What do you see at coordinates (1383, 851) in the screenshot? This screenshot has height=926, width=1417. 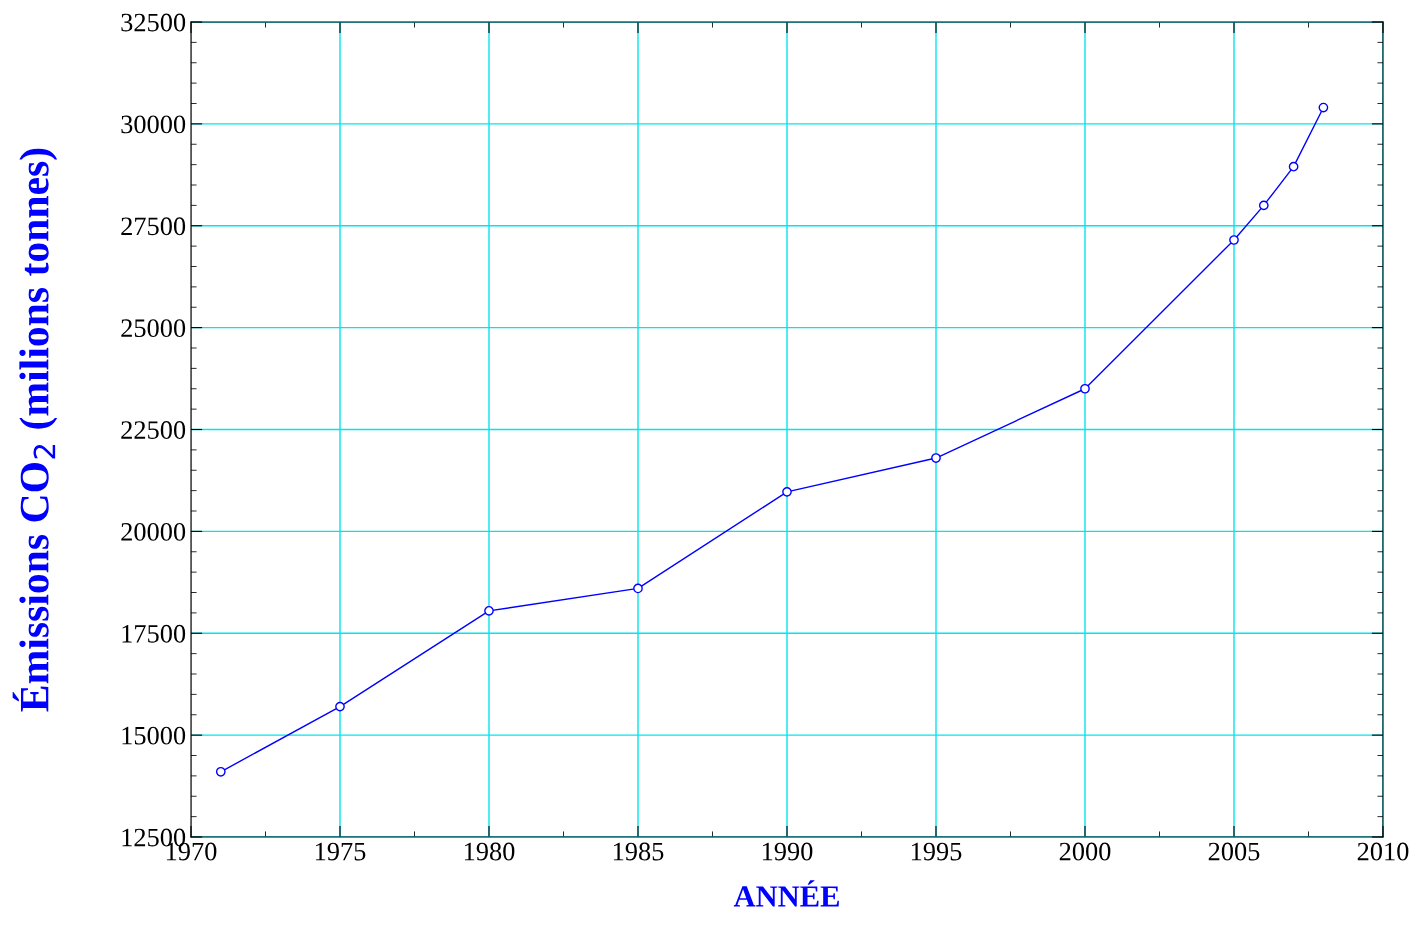 I see `x-tick-label: 2010` at bounding box center [1383, 851].